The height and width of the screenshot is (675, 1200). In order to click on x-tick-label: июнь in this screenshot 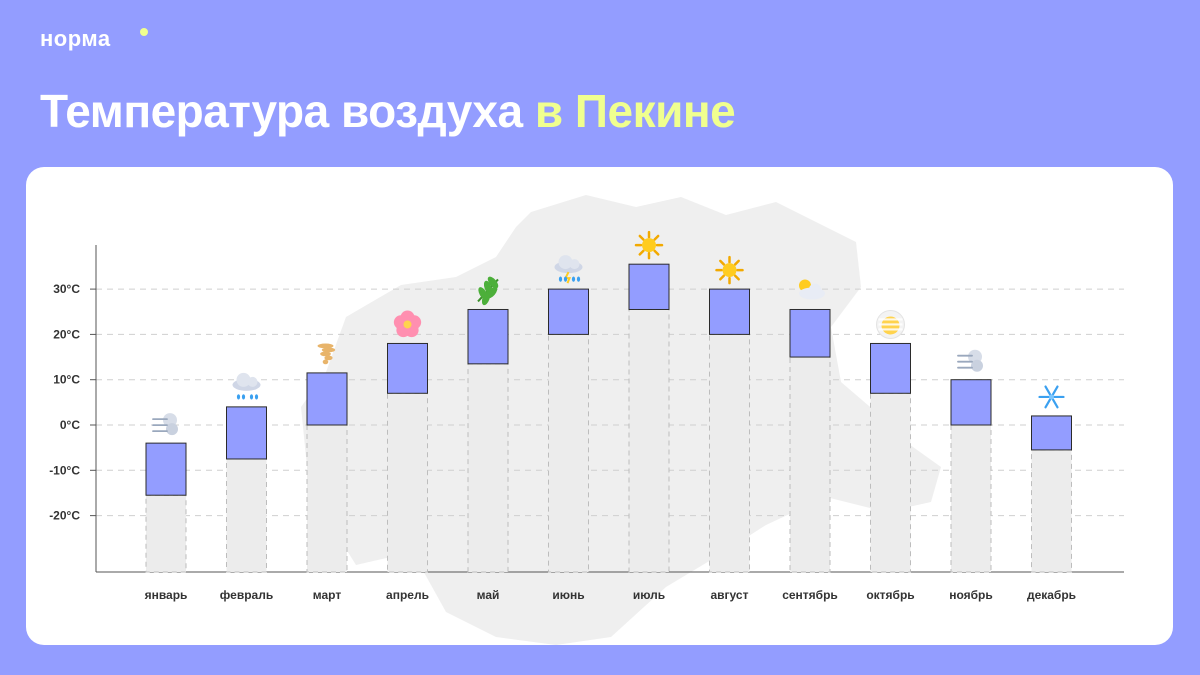, I will do `click(568, 595)`.